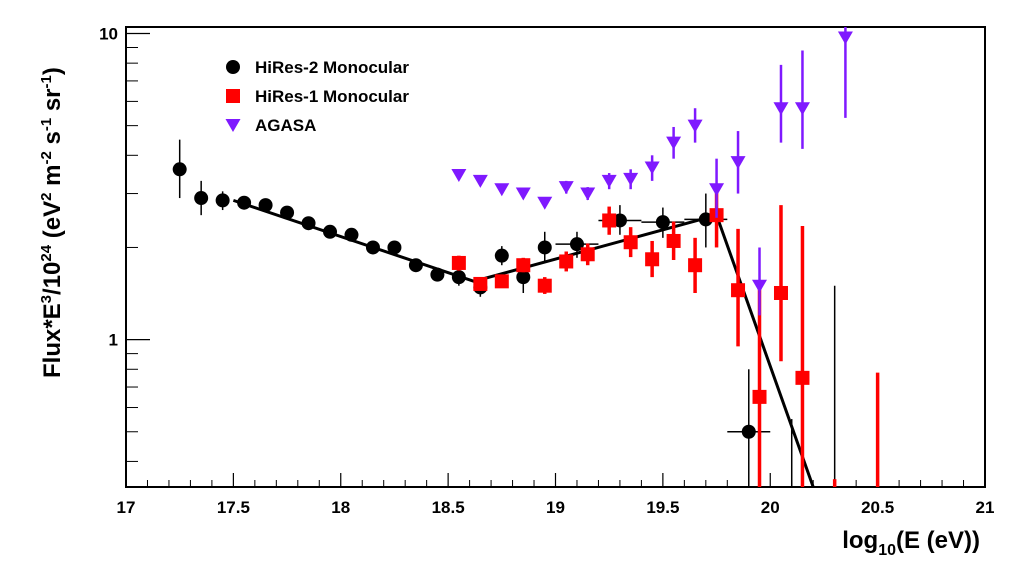 The width and height of the screenshot is (1021, 581). Describe the element at coordinates (46, 157) in the screenshot. I see `y-title-s4: -2` at that location.